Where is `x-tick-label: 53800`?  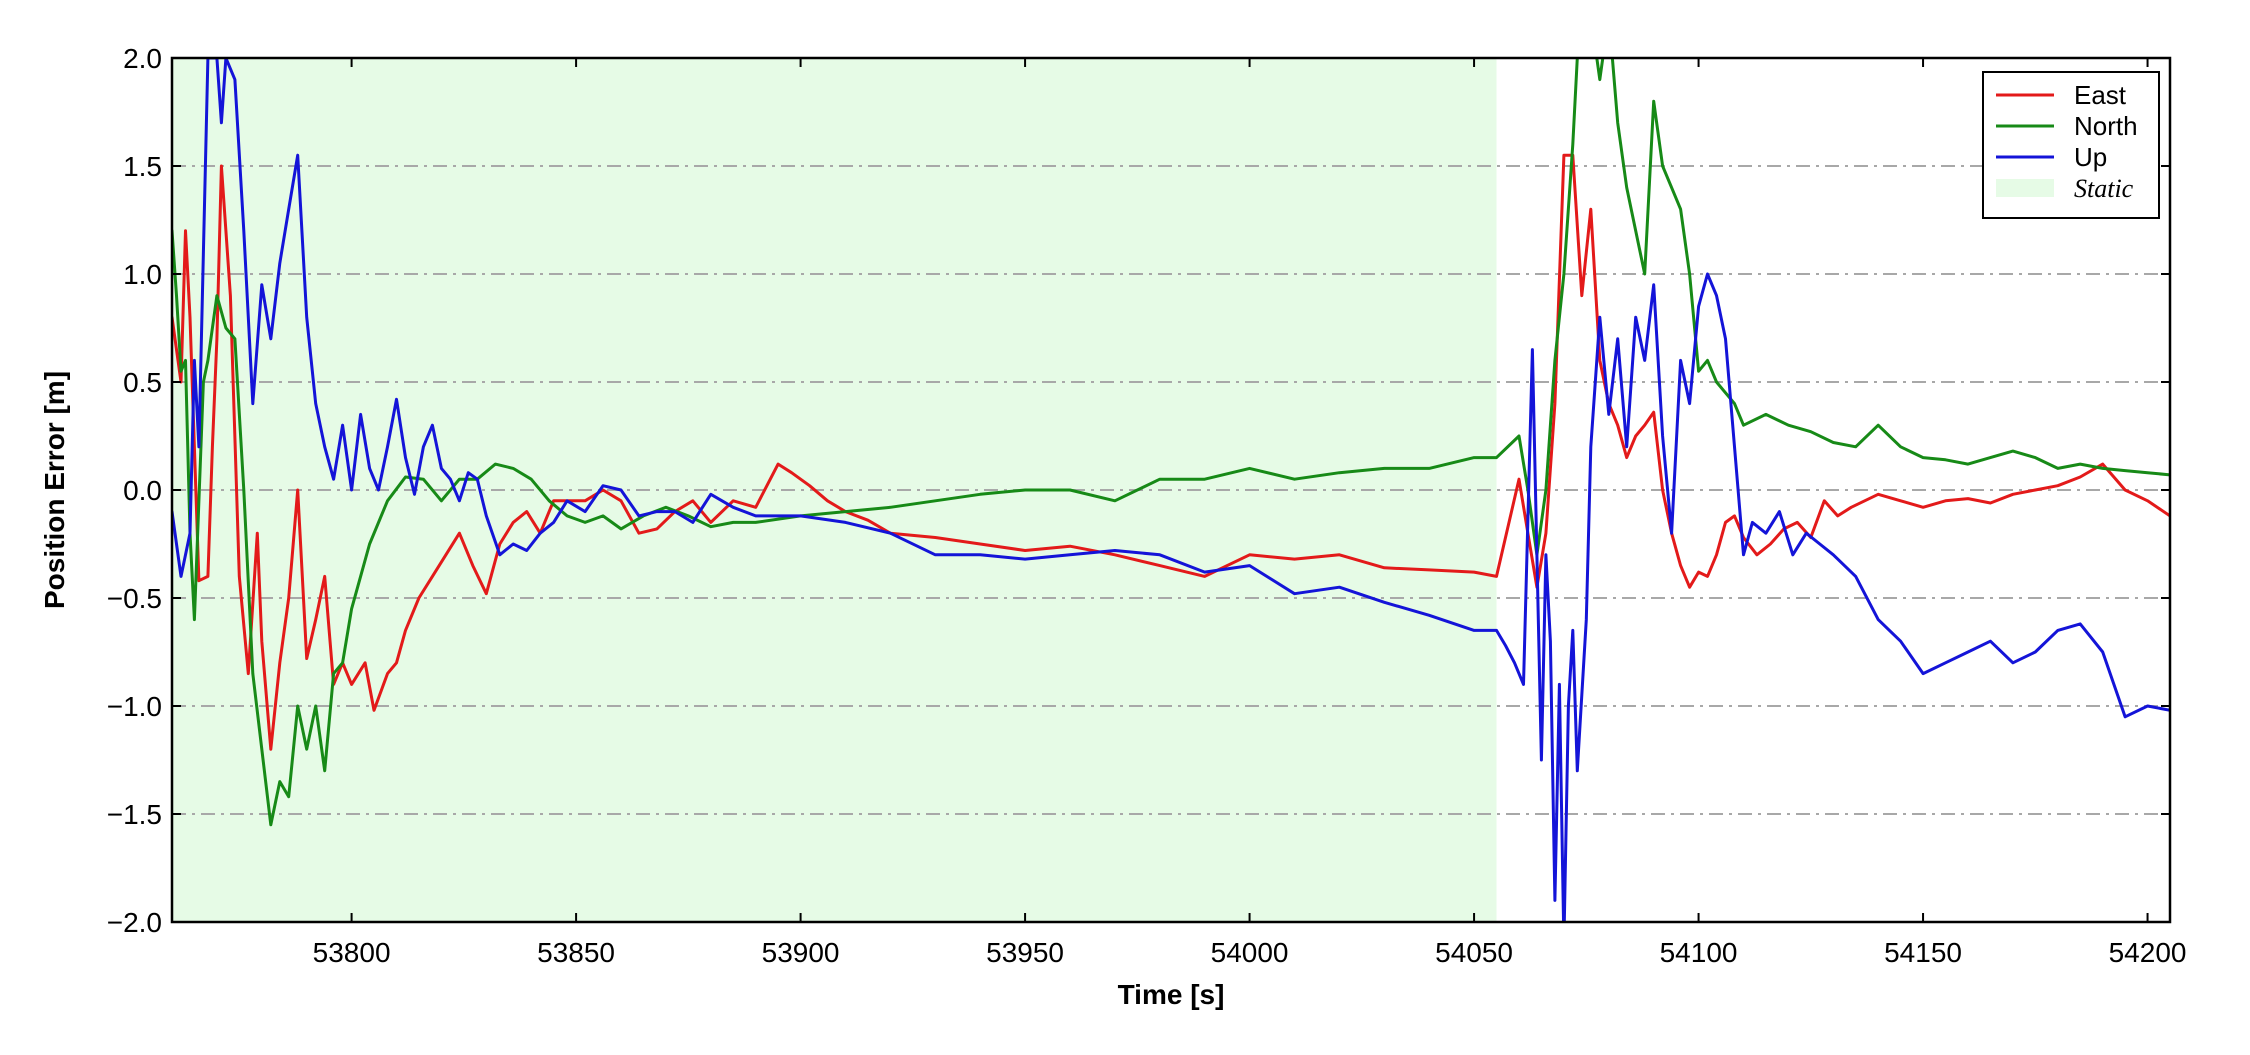
x-tick-label: 53800 is located at coordinates (352, 952).